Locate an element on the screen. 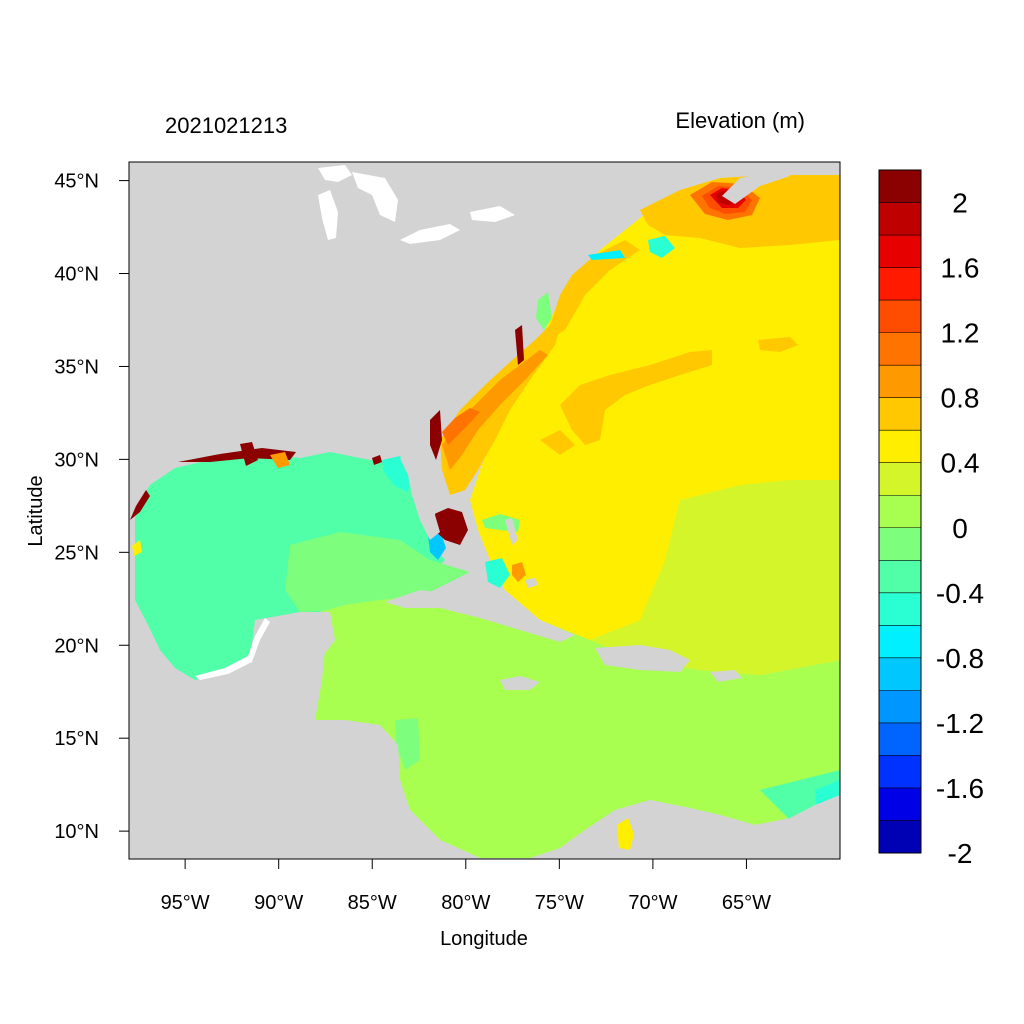 The width and height of the screenshot is (1024, 1024). colorbar-tick-label: -0.4 is located at coordinates (960, 593).